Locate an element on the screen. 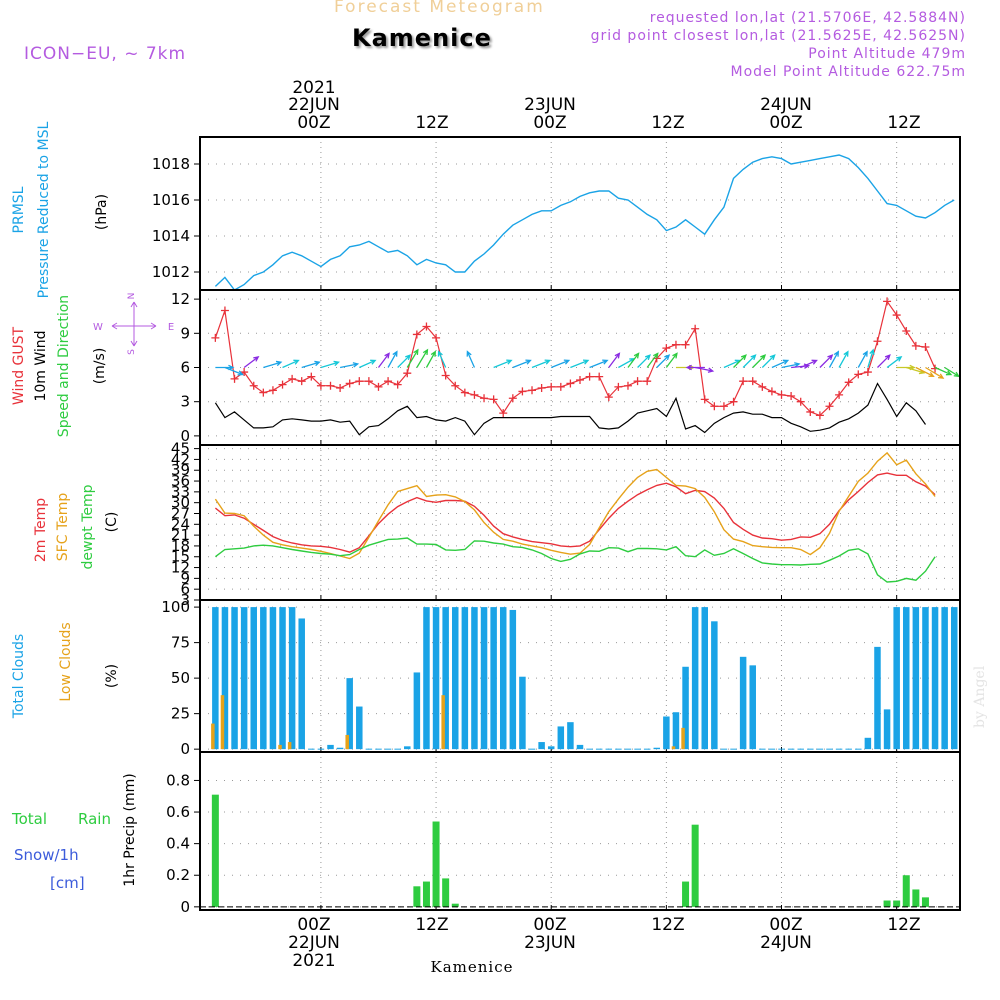  pressure-unit: (hPa) is located at coordinates (102, 212).